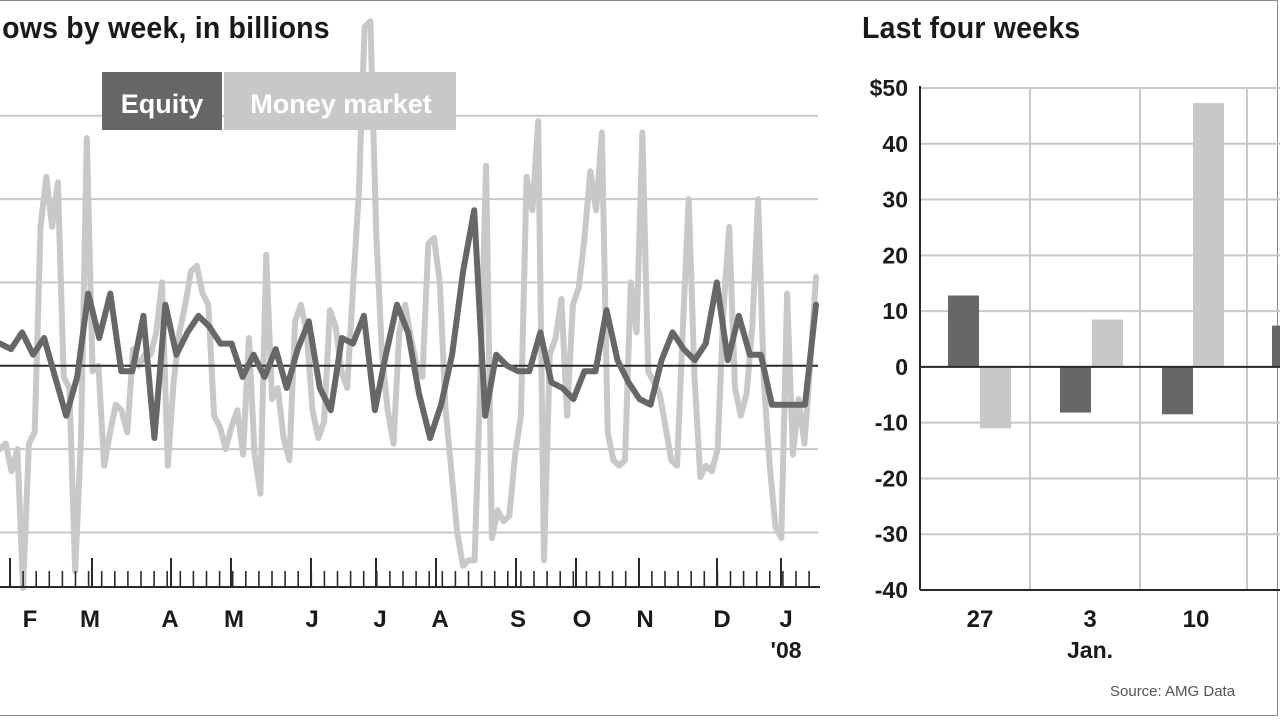 The image size is (1280, 720). Describe the element at coordinates (1196, 619) in the screenshot. I see `right-x-tick-label: 10` at that location.